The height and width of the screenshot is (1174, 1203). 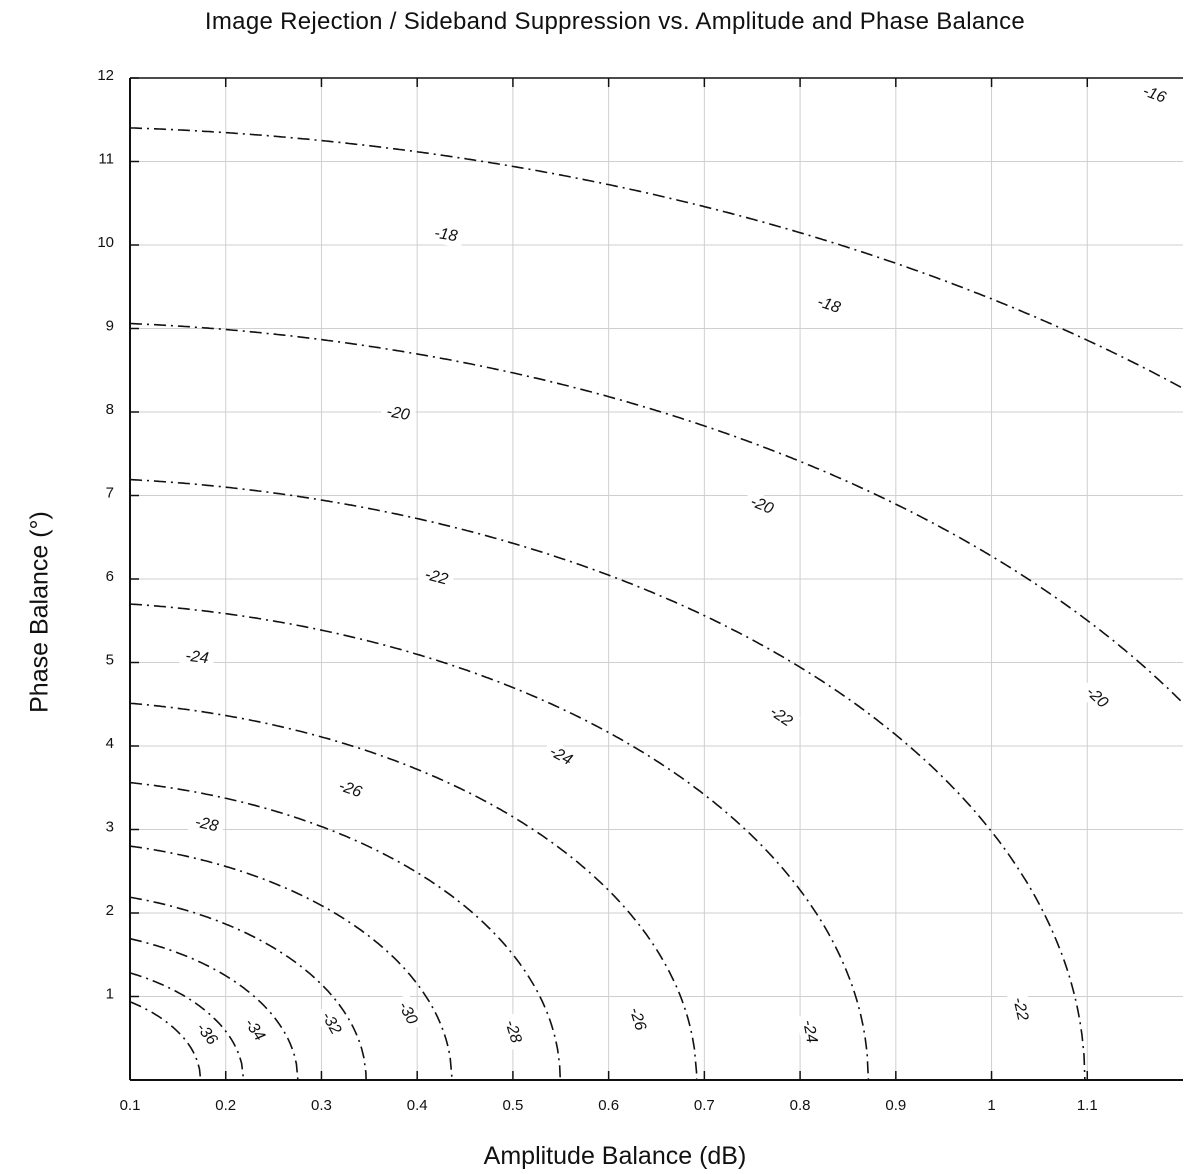 What do you see at coordinates (704, 1105) in the screenshot?
I see `x-tick-label: 0.7` at bounding box center [704, 1105].